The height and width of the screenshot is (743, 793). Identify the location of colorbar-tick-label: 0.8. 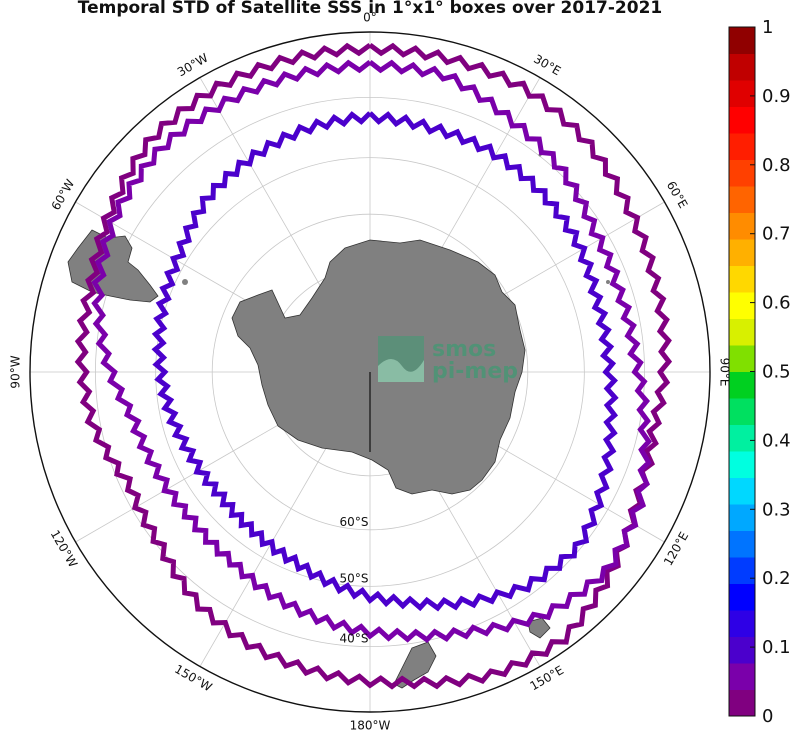
(776, 165).